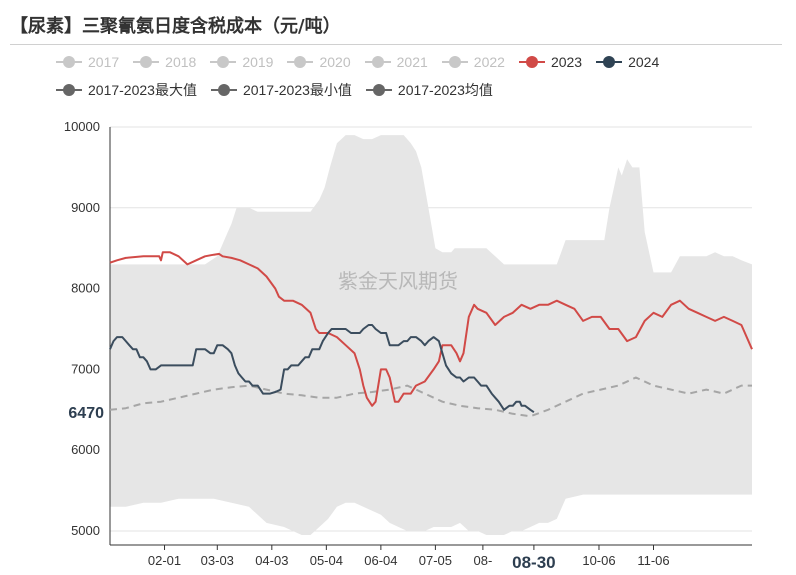 The height and width of the screenshot is (575, 796). I want to click on legend-row-years: 2017 2018 2019 2020 2021 2022 2023 2024, so click(364, 62).